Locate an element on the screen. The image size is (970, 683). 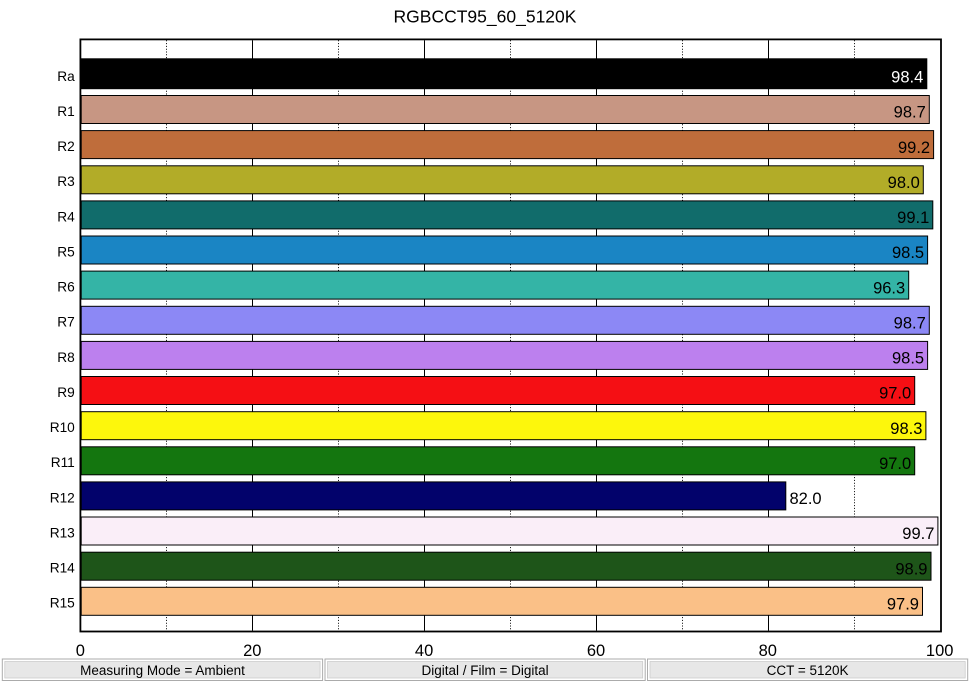
svg-text: 97.9 is located at coordinates (903, 605).